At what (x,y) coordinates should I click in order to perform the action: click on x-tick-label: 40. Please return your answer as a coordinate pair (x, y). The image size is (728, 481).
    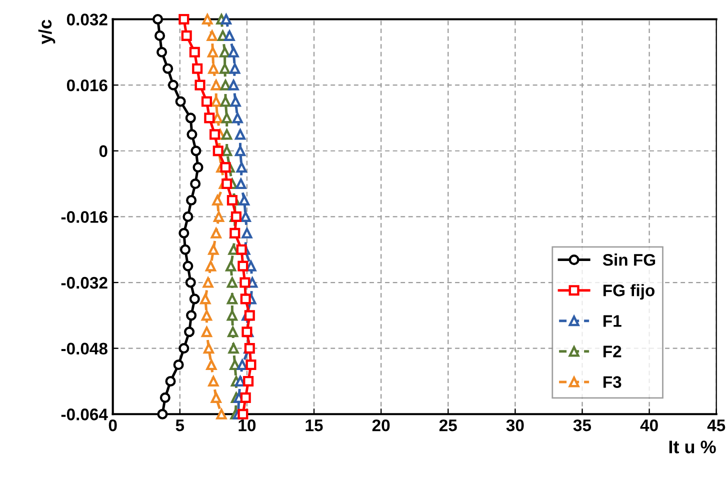
    Looking at the image, I should click on (649, 425).